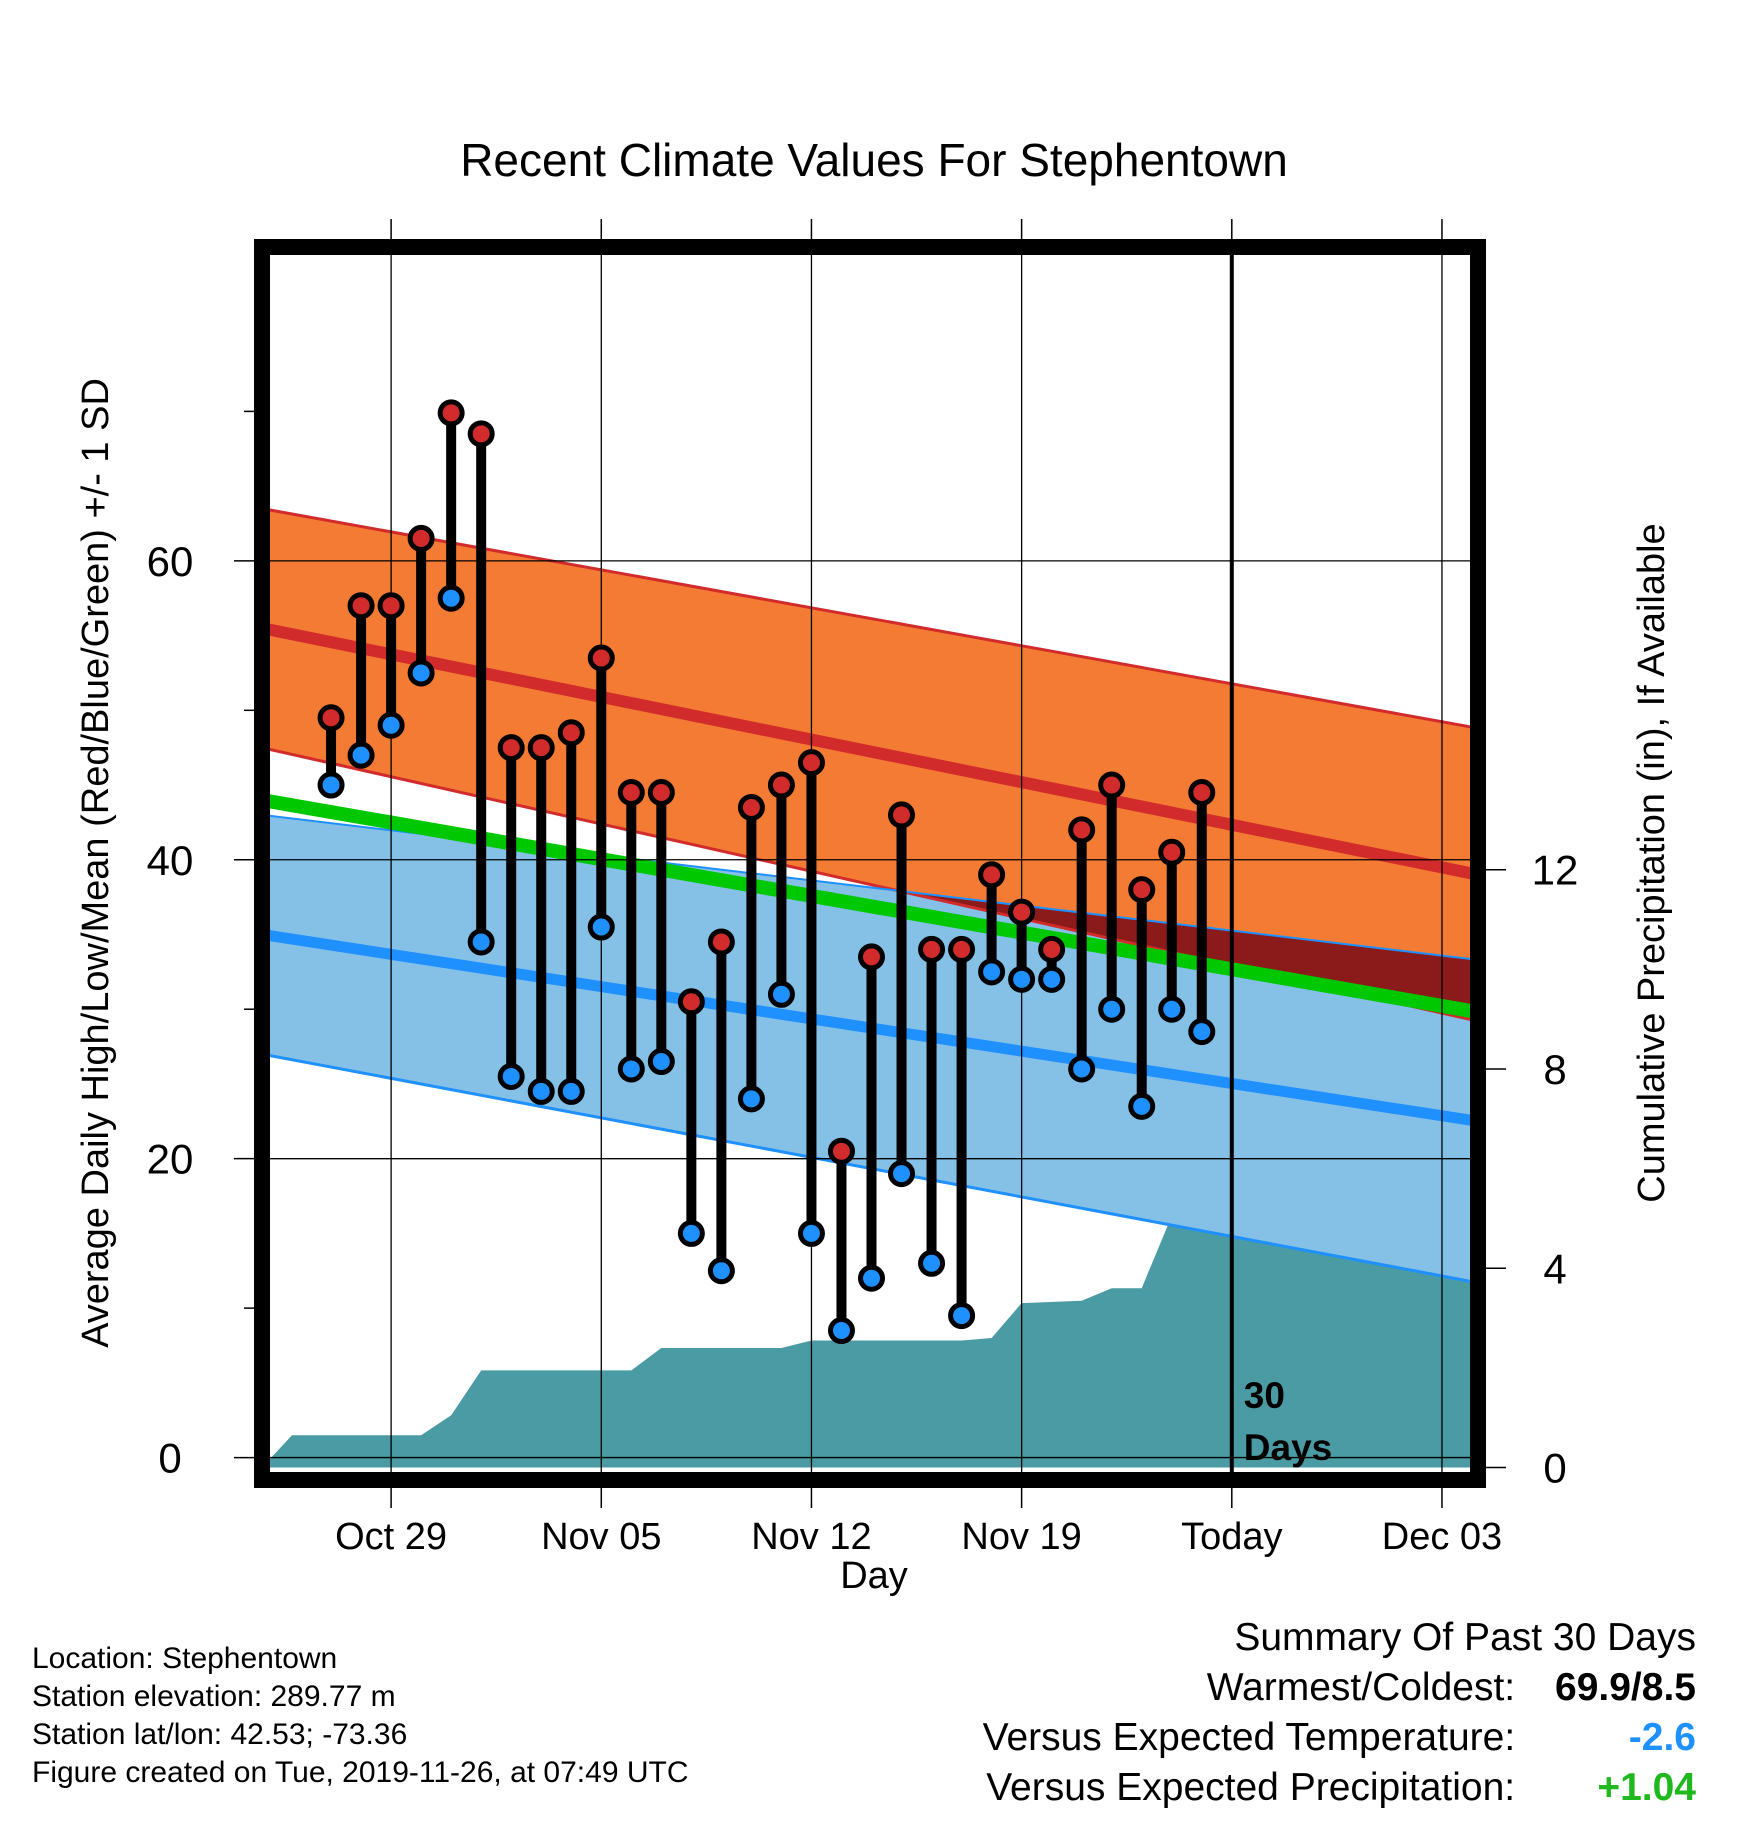 This screenshot has height=1828, width=1748. What do you see at coordinates (1361, 1687) in the screenshot?
I see `warmest-label: Warmest/Coldest:` at bounding box center [1361, 1687].